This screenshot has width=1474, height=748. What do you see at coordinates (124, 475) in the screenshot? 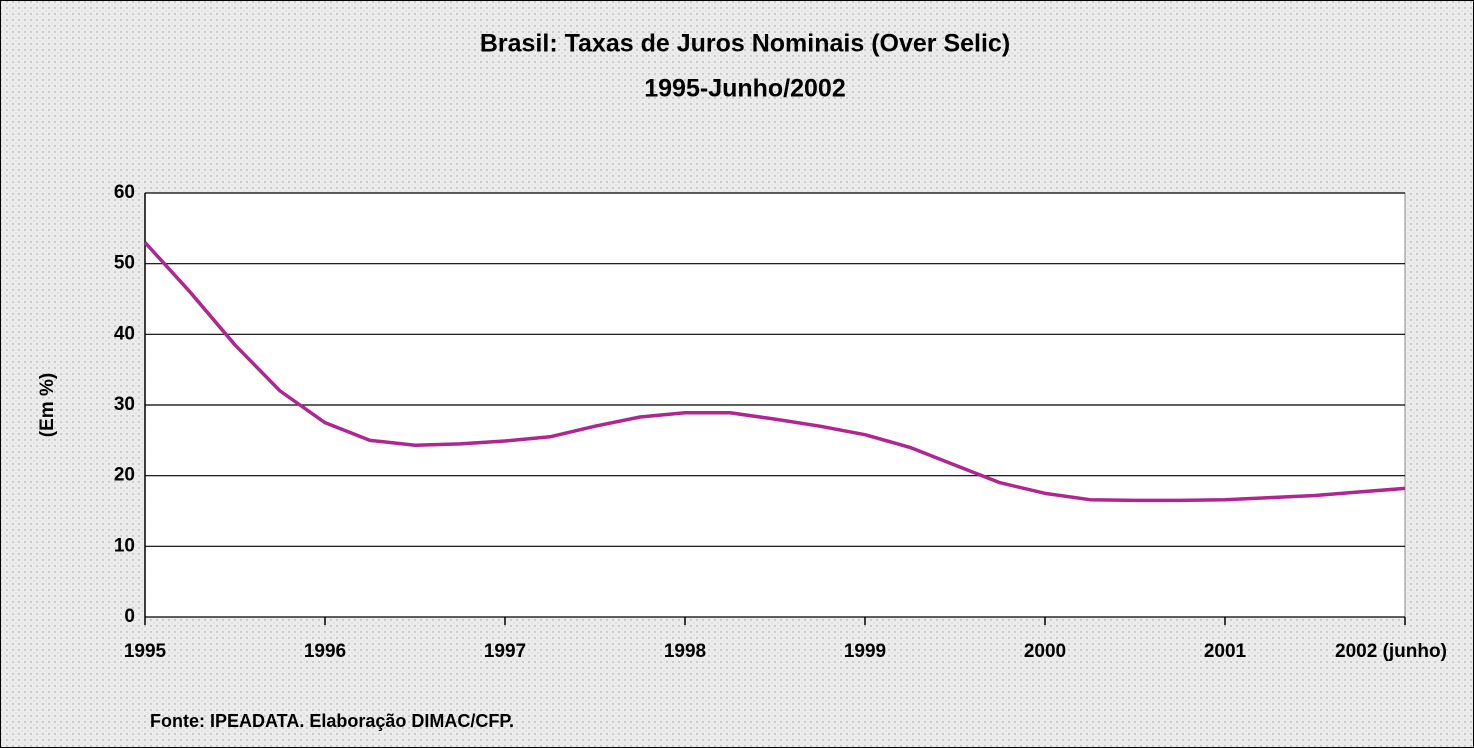
I see `y-tick-label: 20` at bounding box center [124, 475].